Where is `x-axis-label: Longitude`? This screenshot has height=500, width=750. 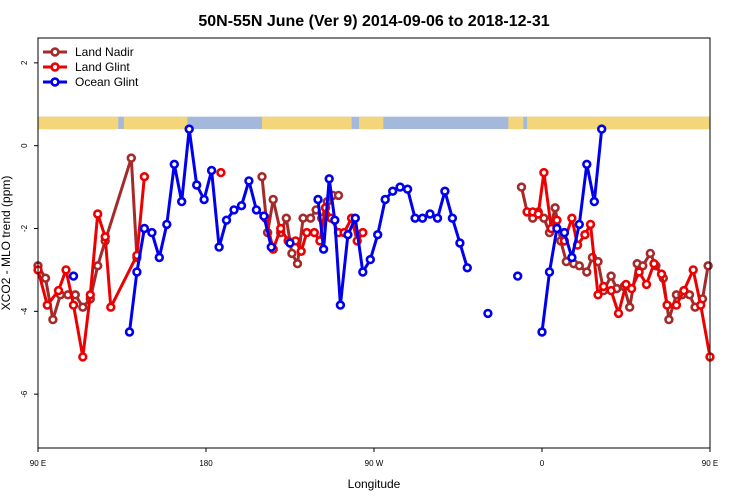
x-axis-label: Longitude is located at coordinates (374, 484).